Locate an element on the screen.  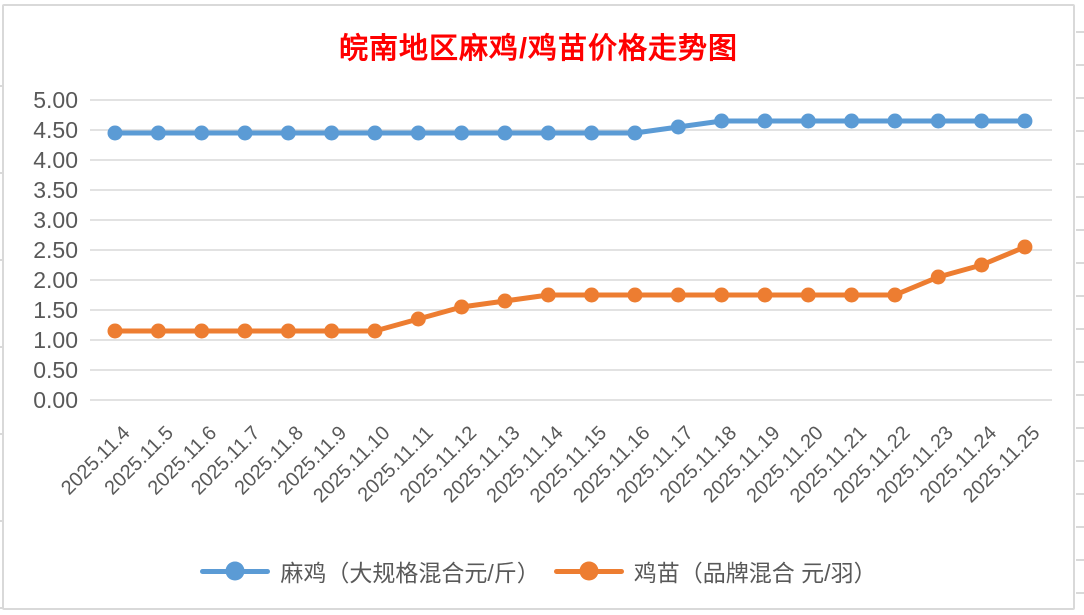
legend-item-series-1: 鸡苗（品牌混合 元/羽） is located at coordinates (715, 571).